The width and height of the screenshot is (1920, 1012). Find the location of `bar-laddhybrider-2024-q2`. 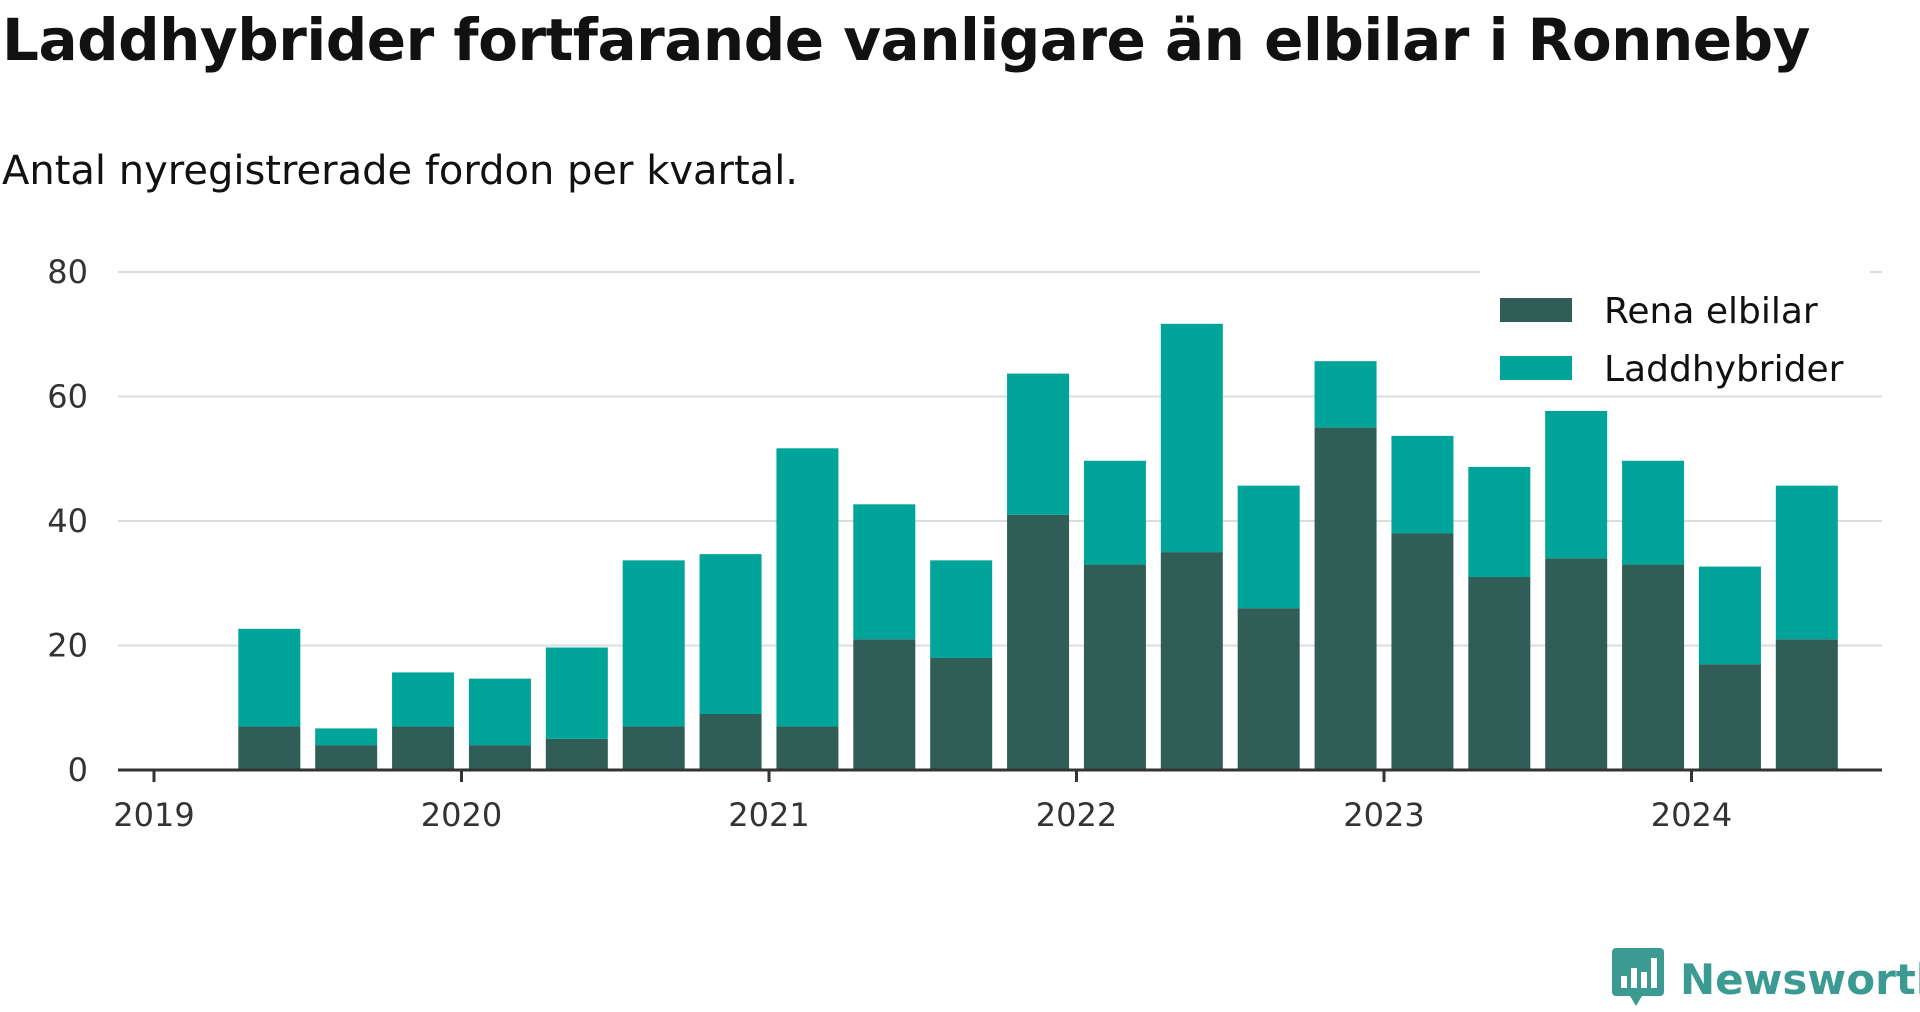

bar-laddhybrider-2024-q2 is located at coordinates (1806, 562).